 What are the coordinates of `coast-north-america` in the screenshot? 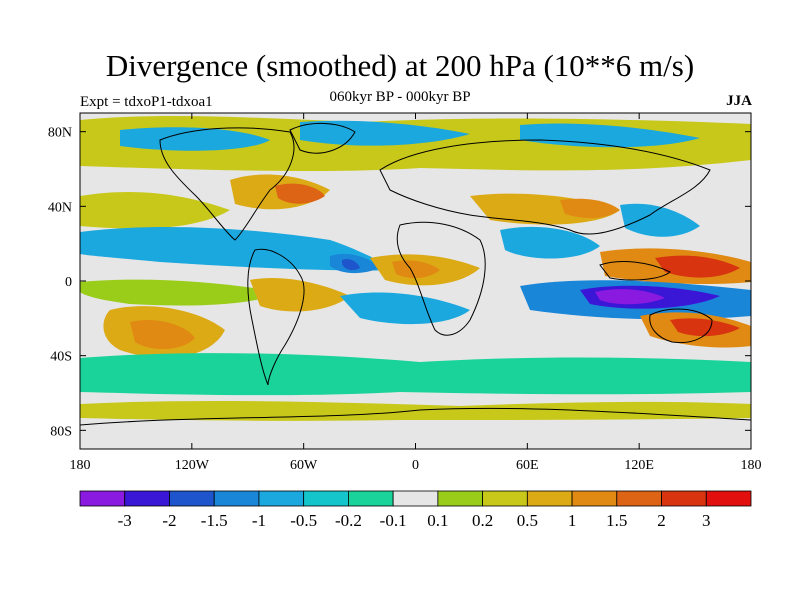 It's located at (227, 184).